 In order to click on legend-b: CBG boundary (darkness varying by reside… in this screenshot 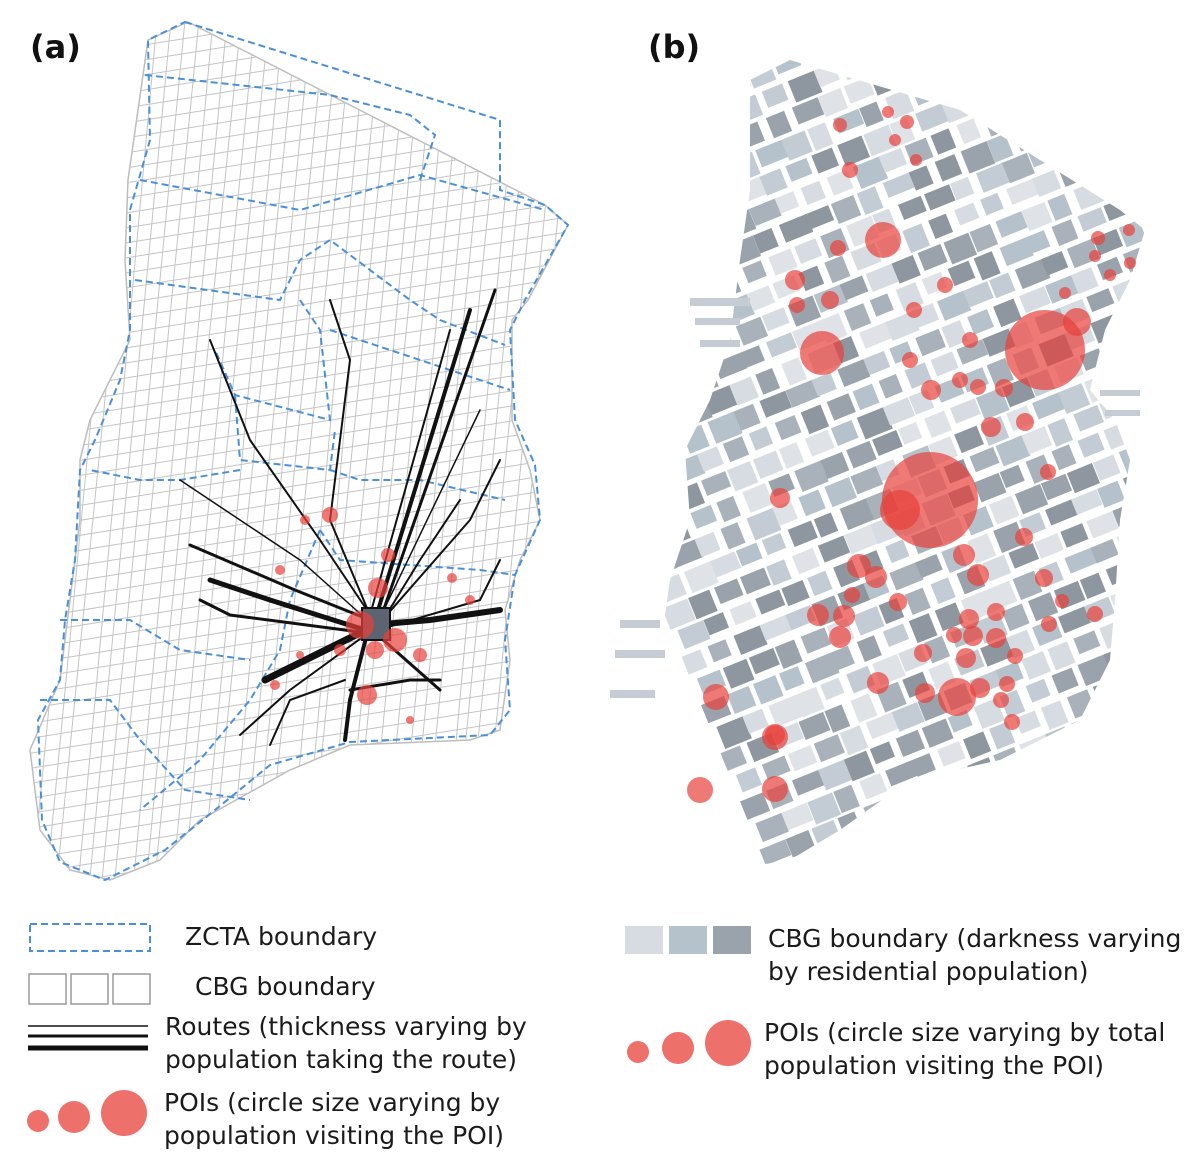, I will do `click(900, 1037)`.